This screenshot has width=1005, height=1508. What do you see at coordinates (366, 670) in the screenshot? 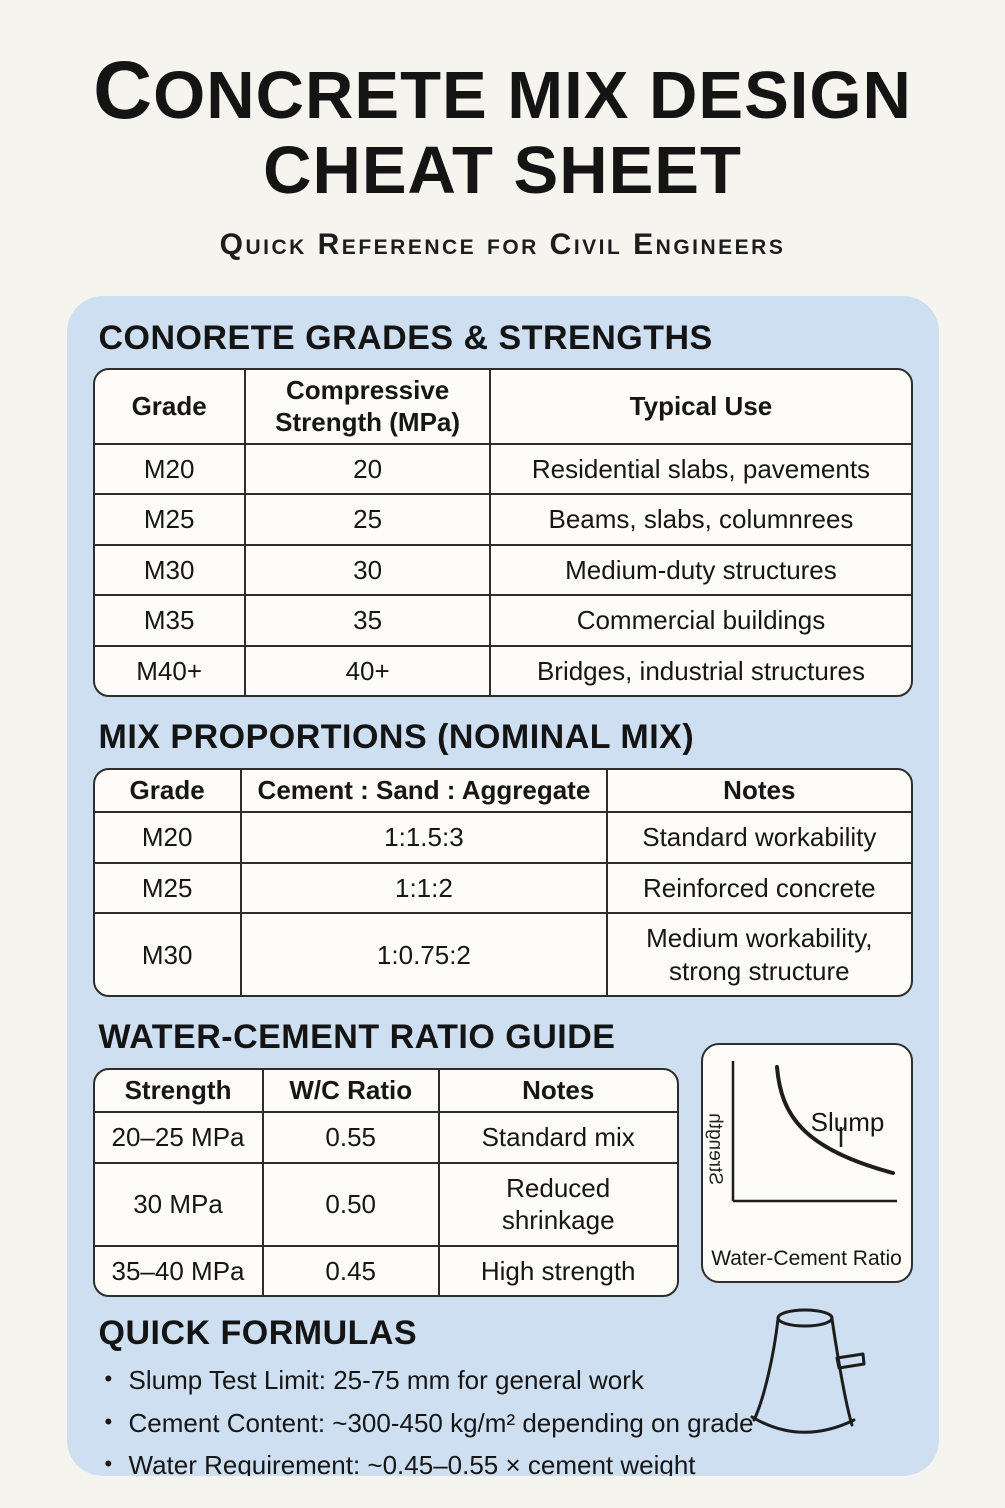
I see `strength-cell: 40+` at bounding box center [366, 670].